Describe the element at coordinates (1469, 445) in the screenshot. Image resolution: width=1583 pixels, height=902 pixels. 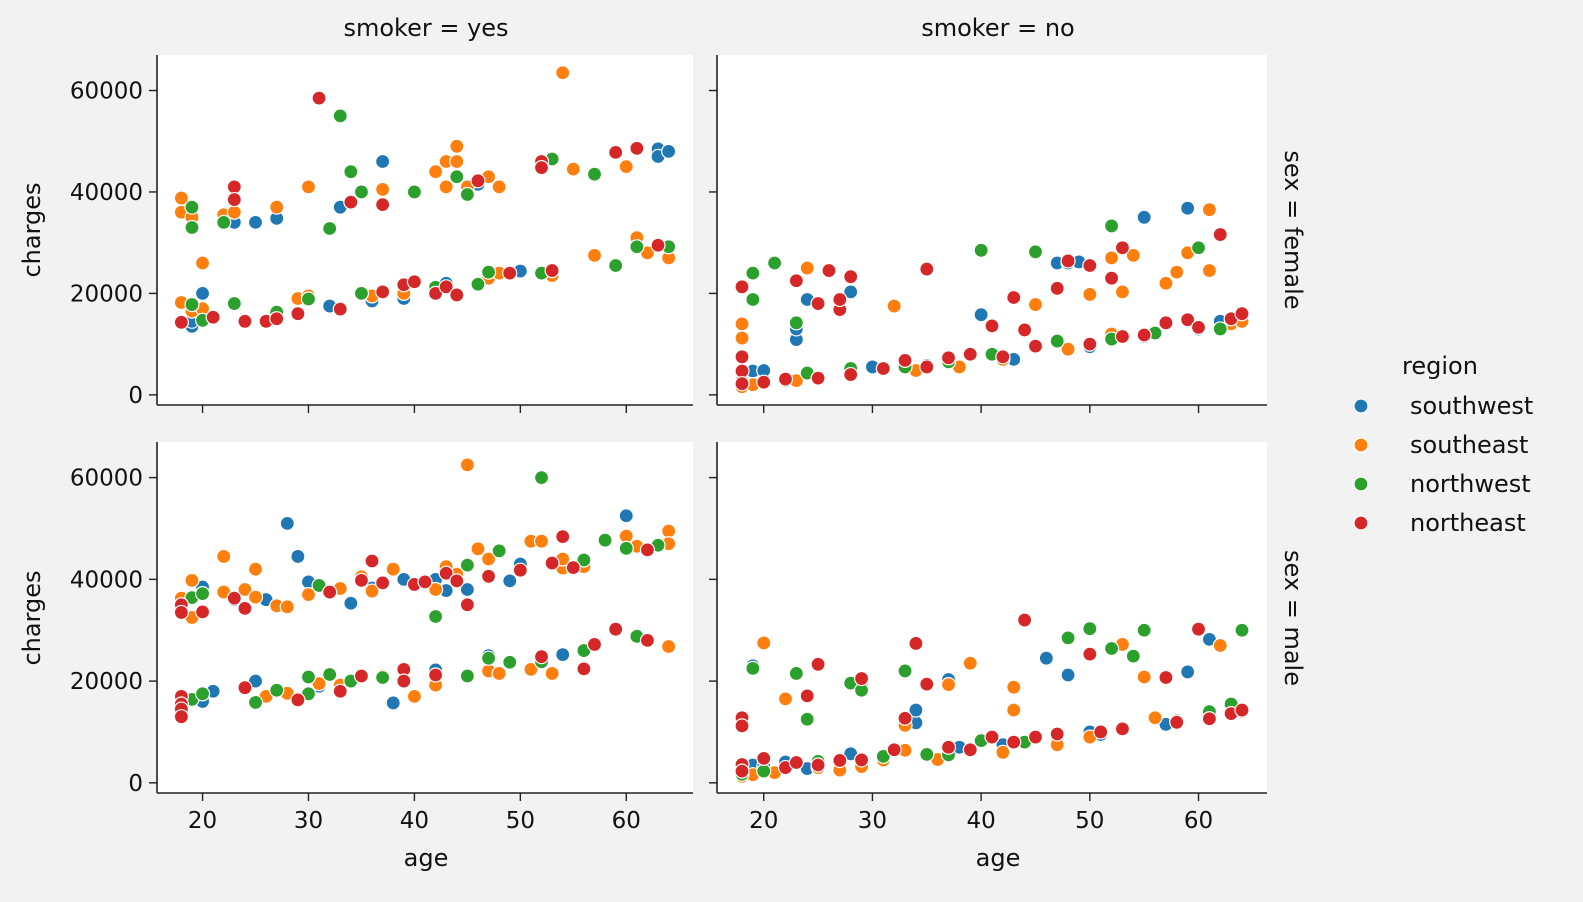
I see `legend-label-southeast: southeast` at that location.